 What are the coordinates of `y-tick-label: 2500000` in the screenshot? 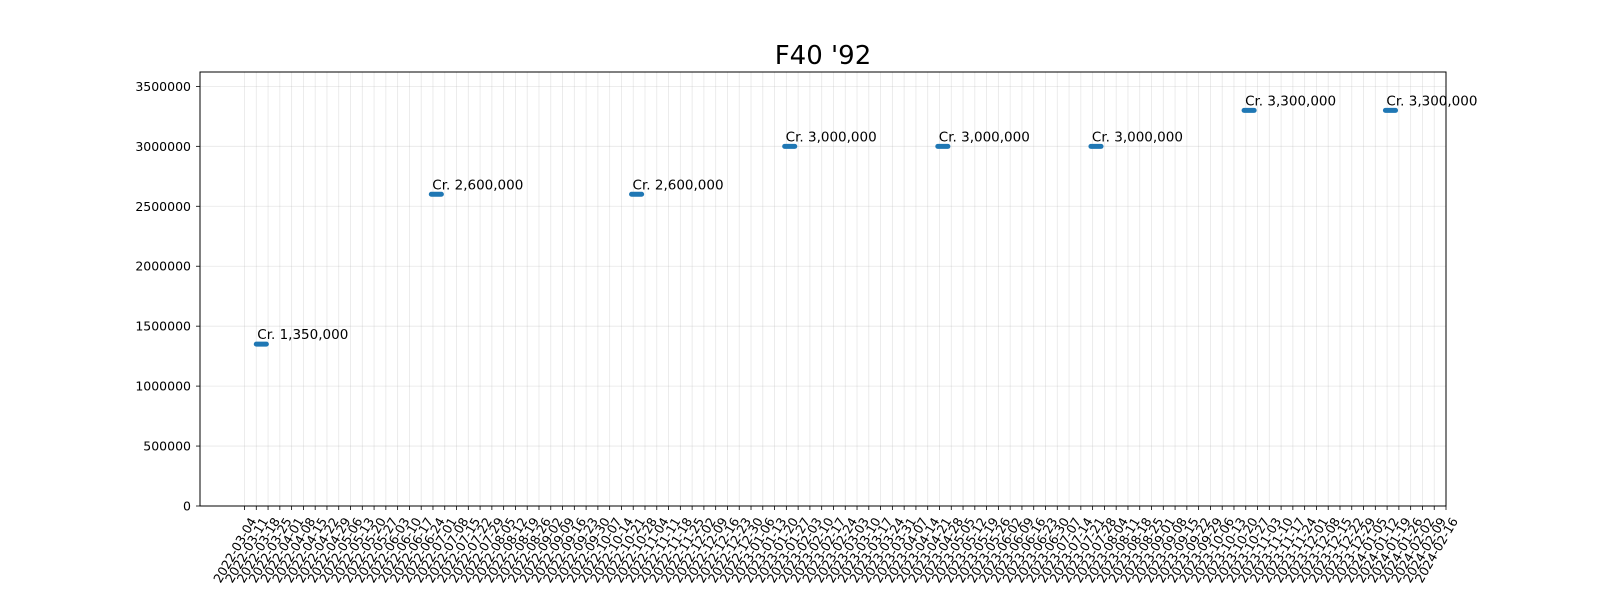 It's located at (163, 206).